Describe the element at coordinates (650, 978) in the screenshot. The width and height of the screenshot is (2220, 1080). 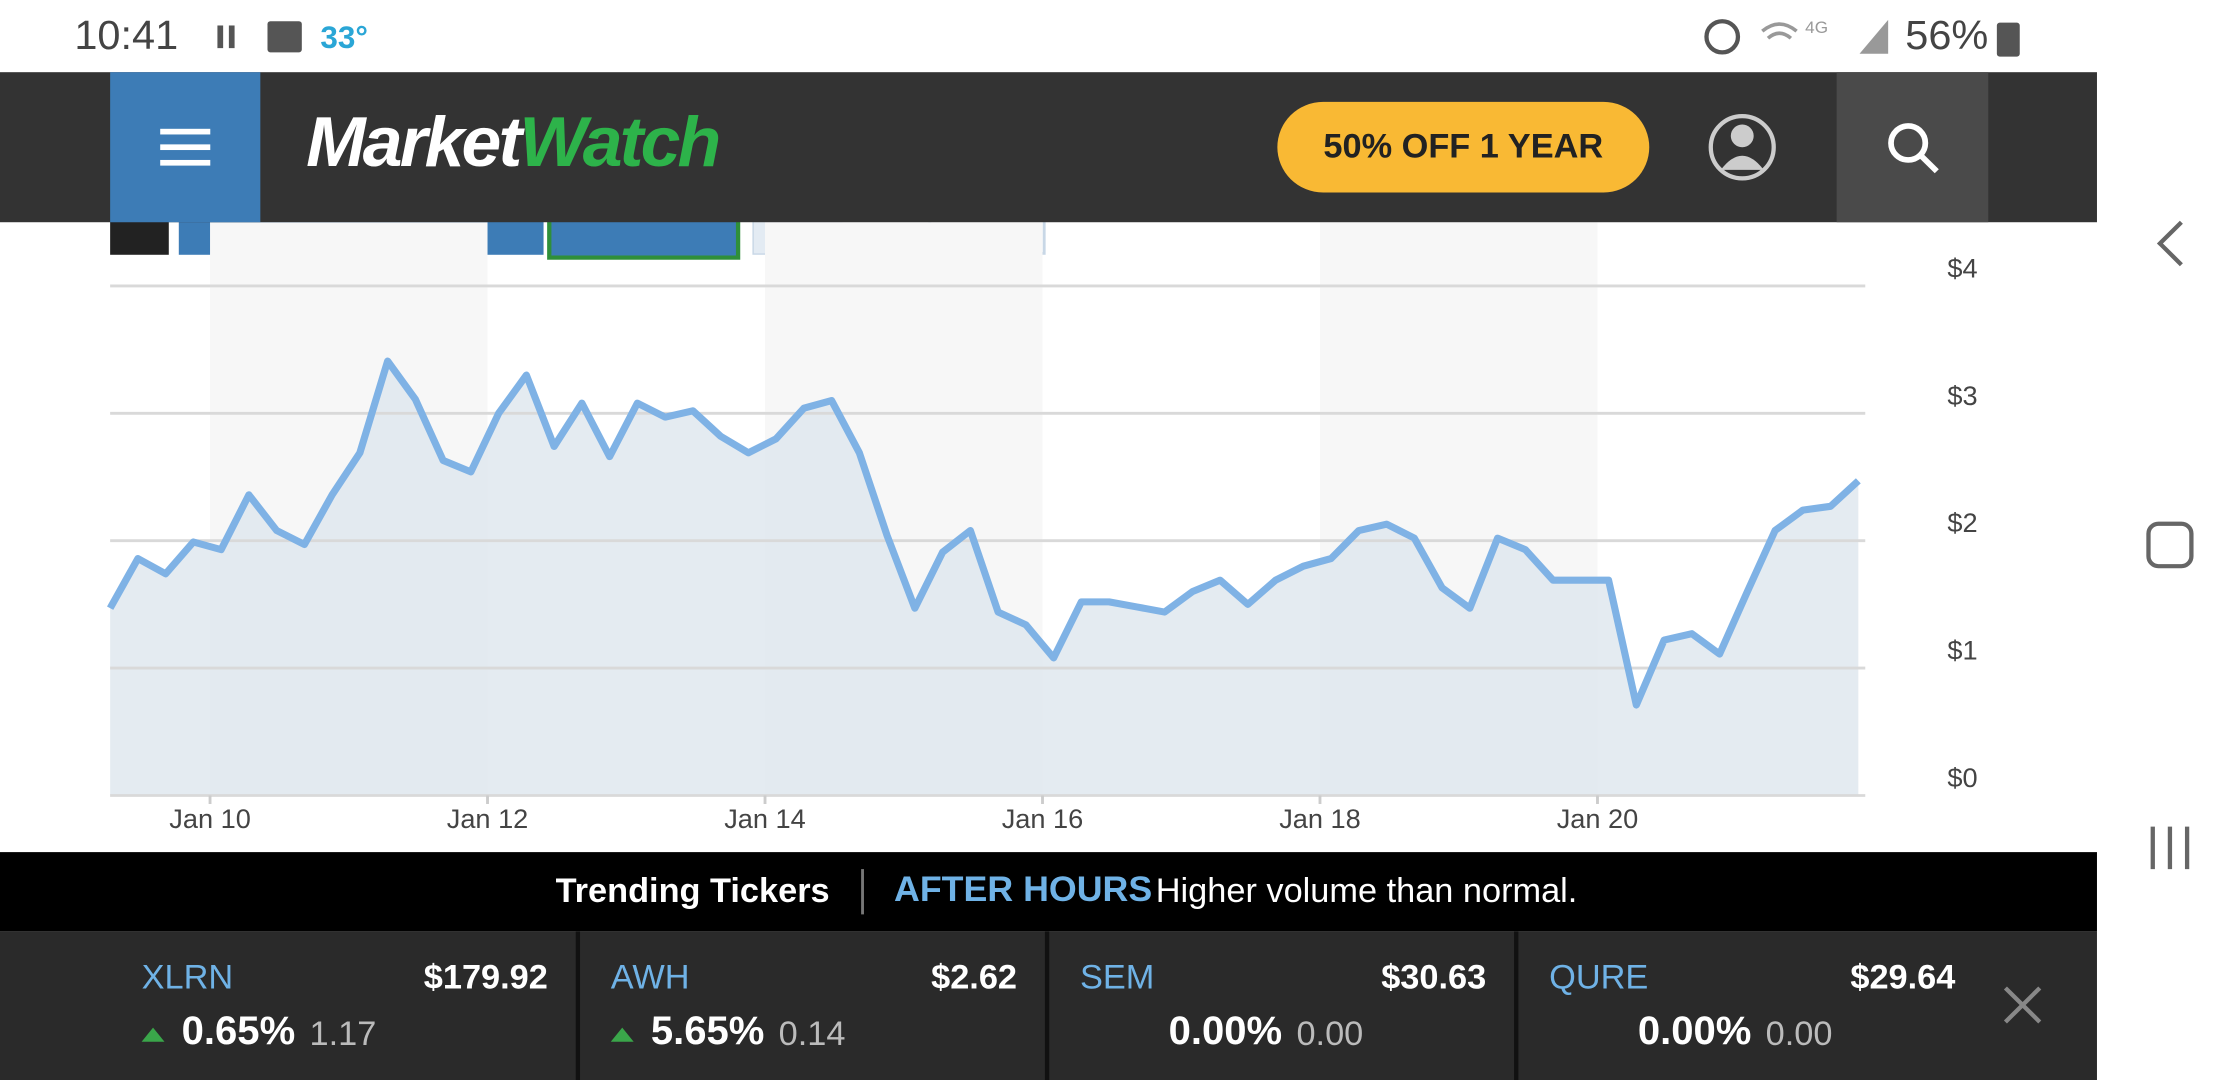
I see `ticker-symbol: AWH` at that location.